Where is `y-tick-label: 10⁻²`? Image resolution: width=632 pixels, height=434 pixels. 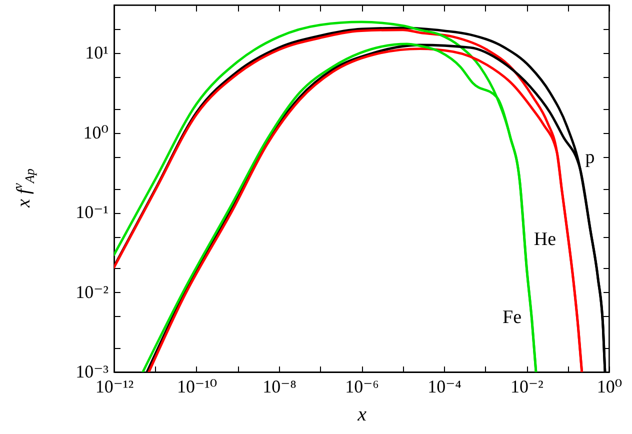 y-tick-label: 10⁻² is located at coordinates (92, 292).